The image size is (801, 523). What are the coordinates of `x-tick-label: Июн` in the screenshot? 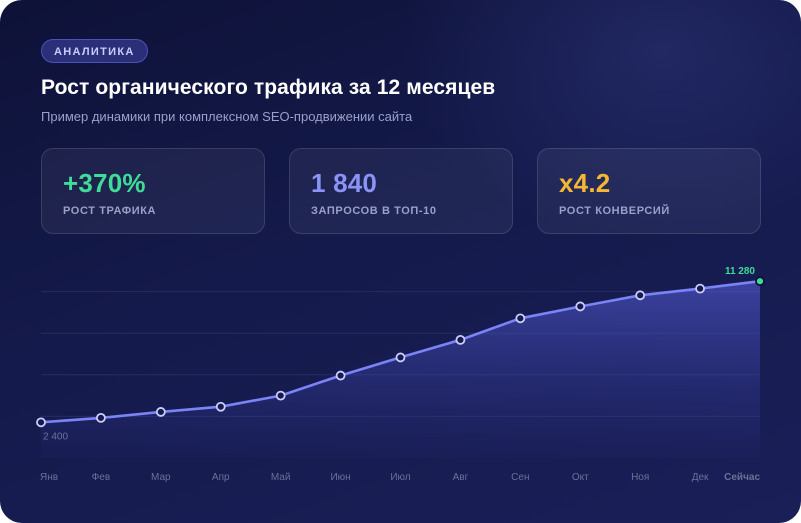 It's located at (340, 477).